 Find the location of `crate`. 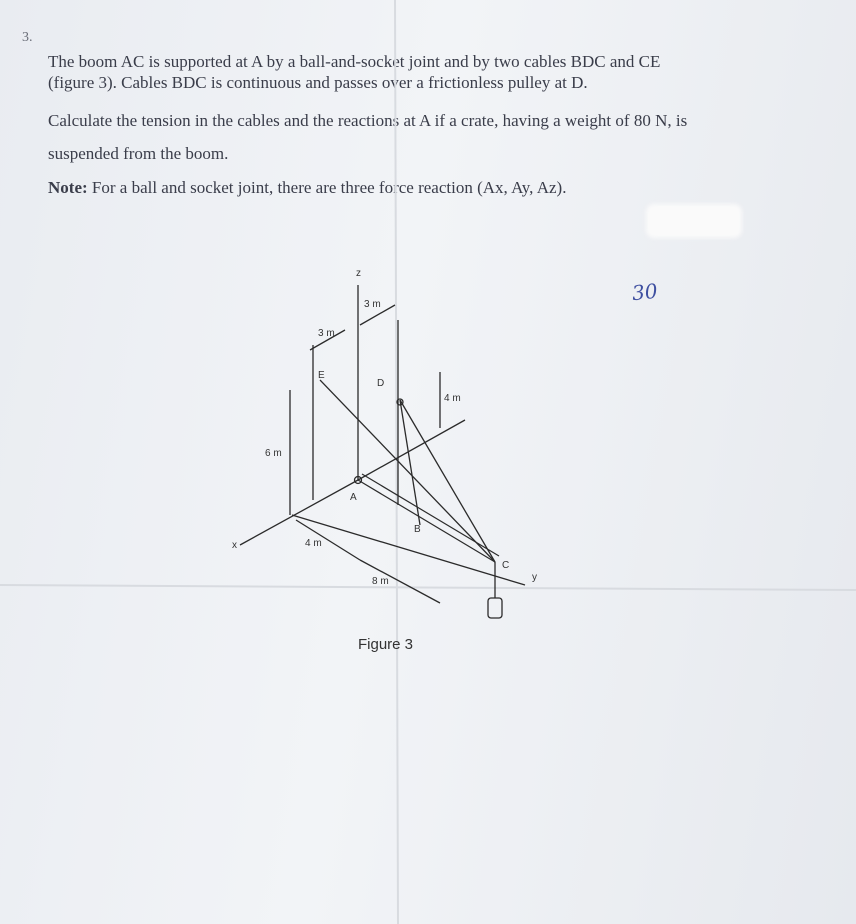

crate is located at coordinates (495, 608).